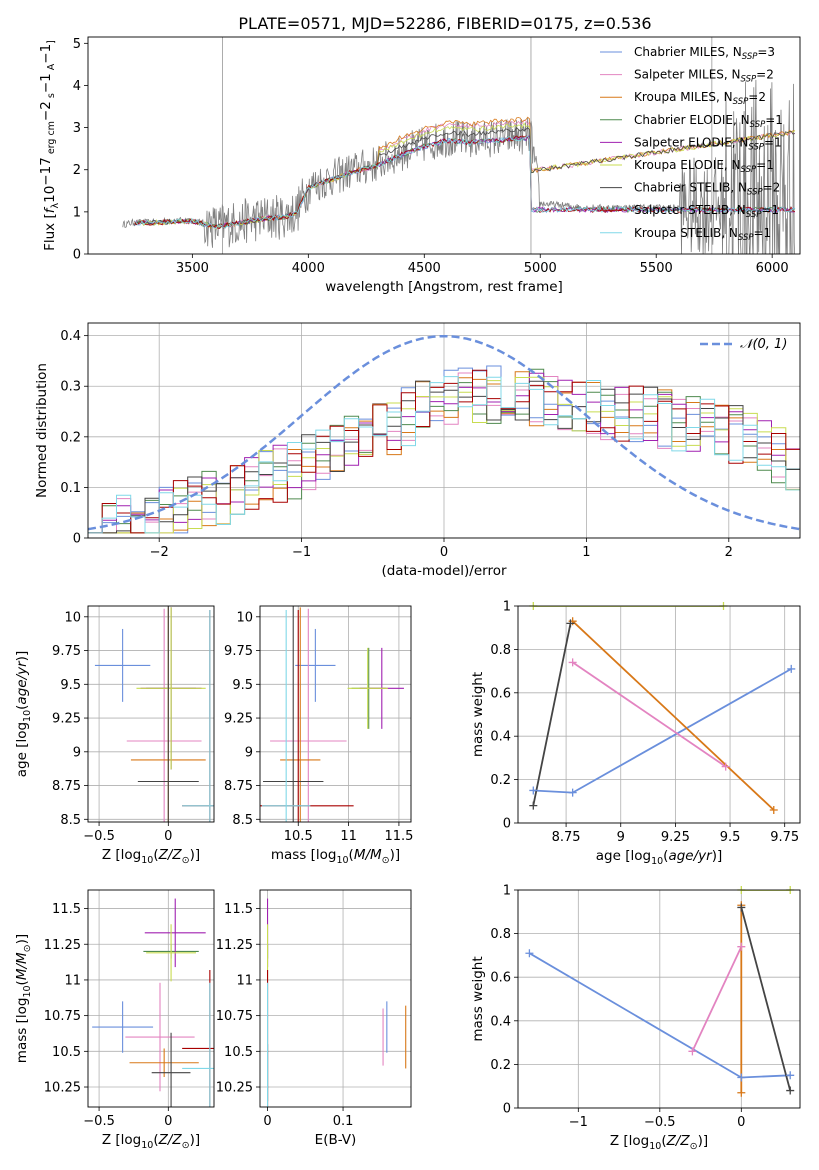  I want to click on y-axis-label: mass [log10(M/M⊙)], so click(23, 998).